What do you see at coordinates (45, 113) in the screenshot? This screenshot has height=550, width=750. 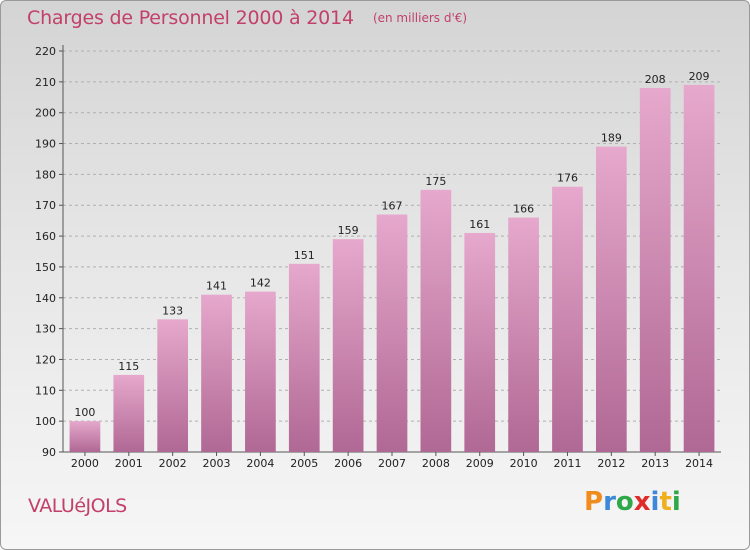 I see `y-tick-label: 200` at bounding box center [45, 113].